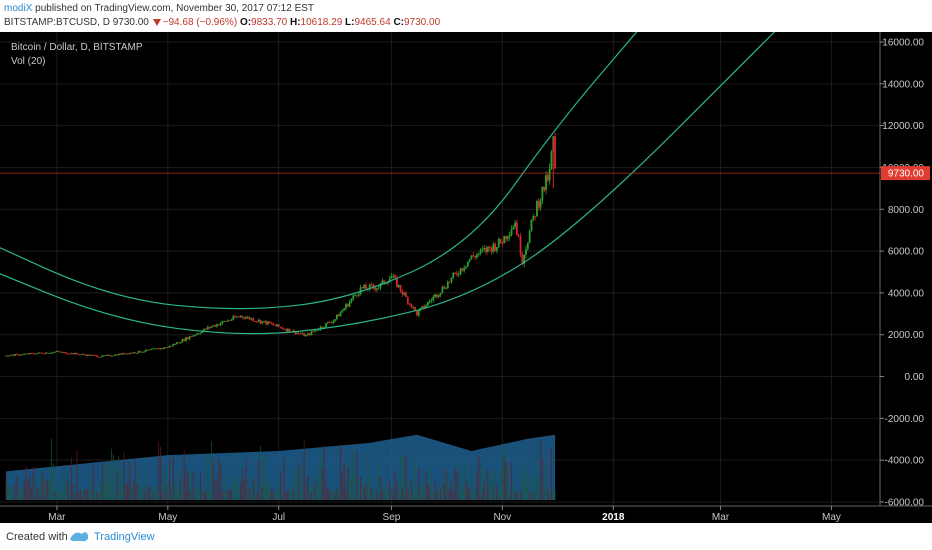  I want to click on last-price: 9730.00, so click(130, 22).